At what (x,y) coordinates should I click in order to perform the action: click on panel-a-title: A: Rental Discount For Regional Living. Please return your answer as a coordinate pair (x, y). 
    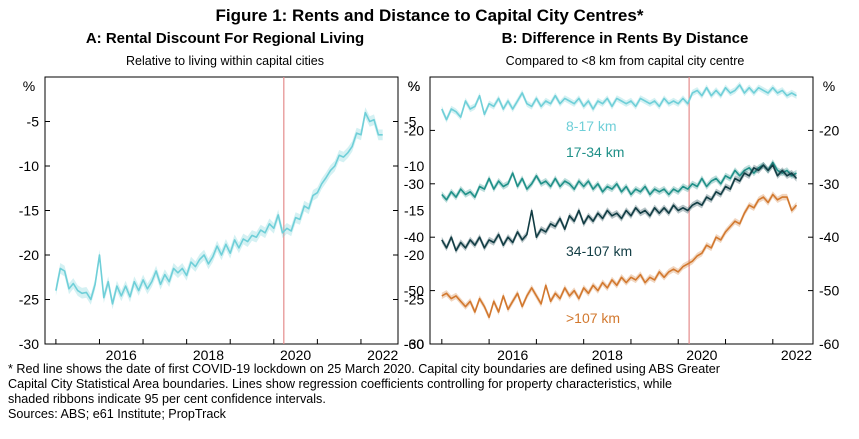
    Looking at the image, I should click on (225, 38).